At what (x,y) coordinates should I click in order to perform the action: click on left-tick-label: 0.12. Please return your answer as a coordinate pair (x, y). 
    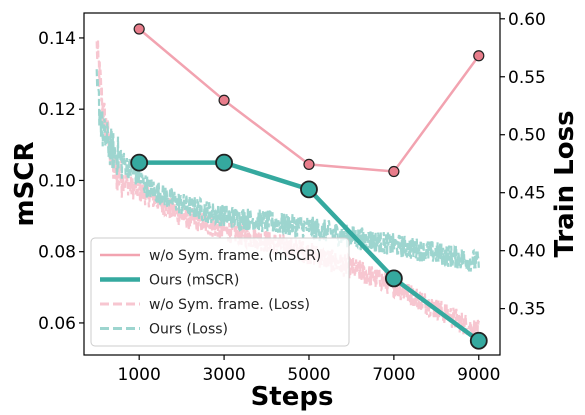
    Looking at the image, I should click on (57, 110).